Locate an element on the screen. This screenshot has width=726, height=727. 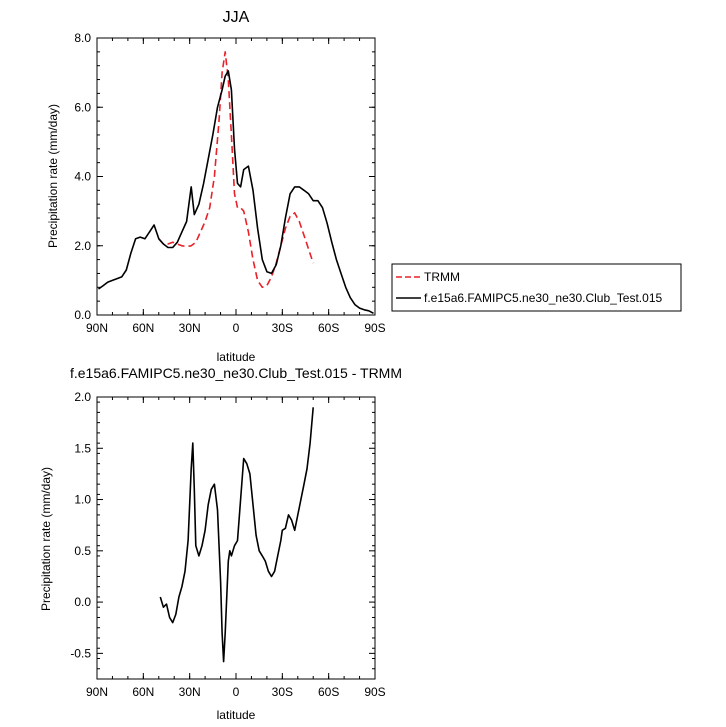
series-line-trmm is located at coordinates (236, 170).